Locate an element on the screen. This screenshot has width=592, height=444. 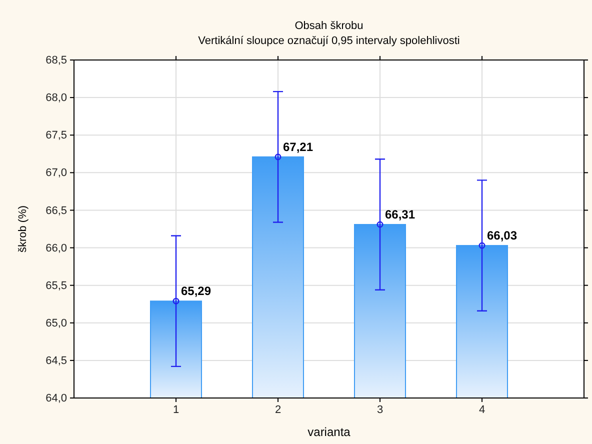
y-tick-label: 66,0 is located at coordinates (56, 248).